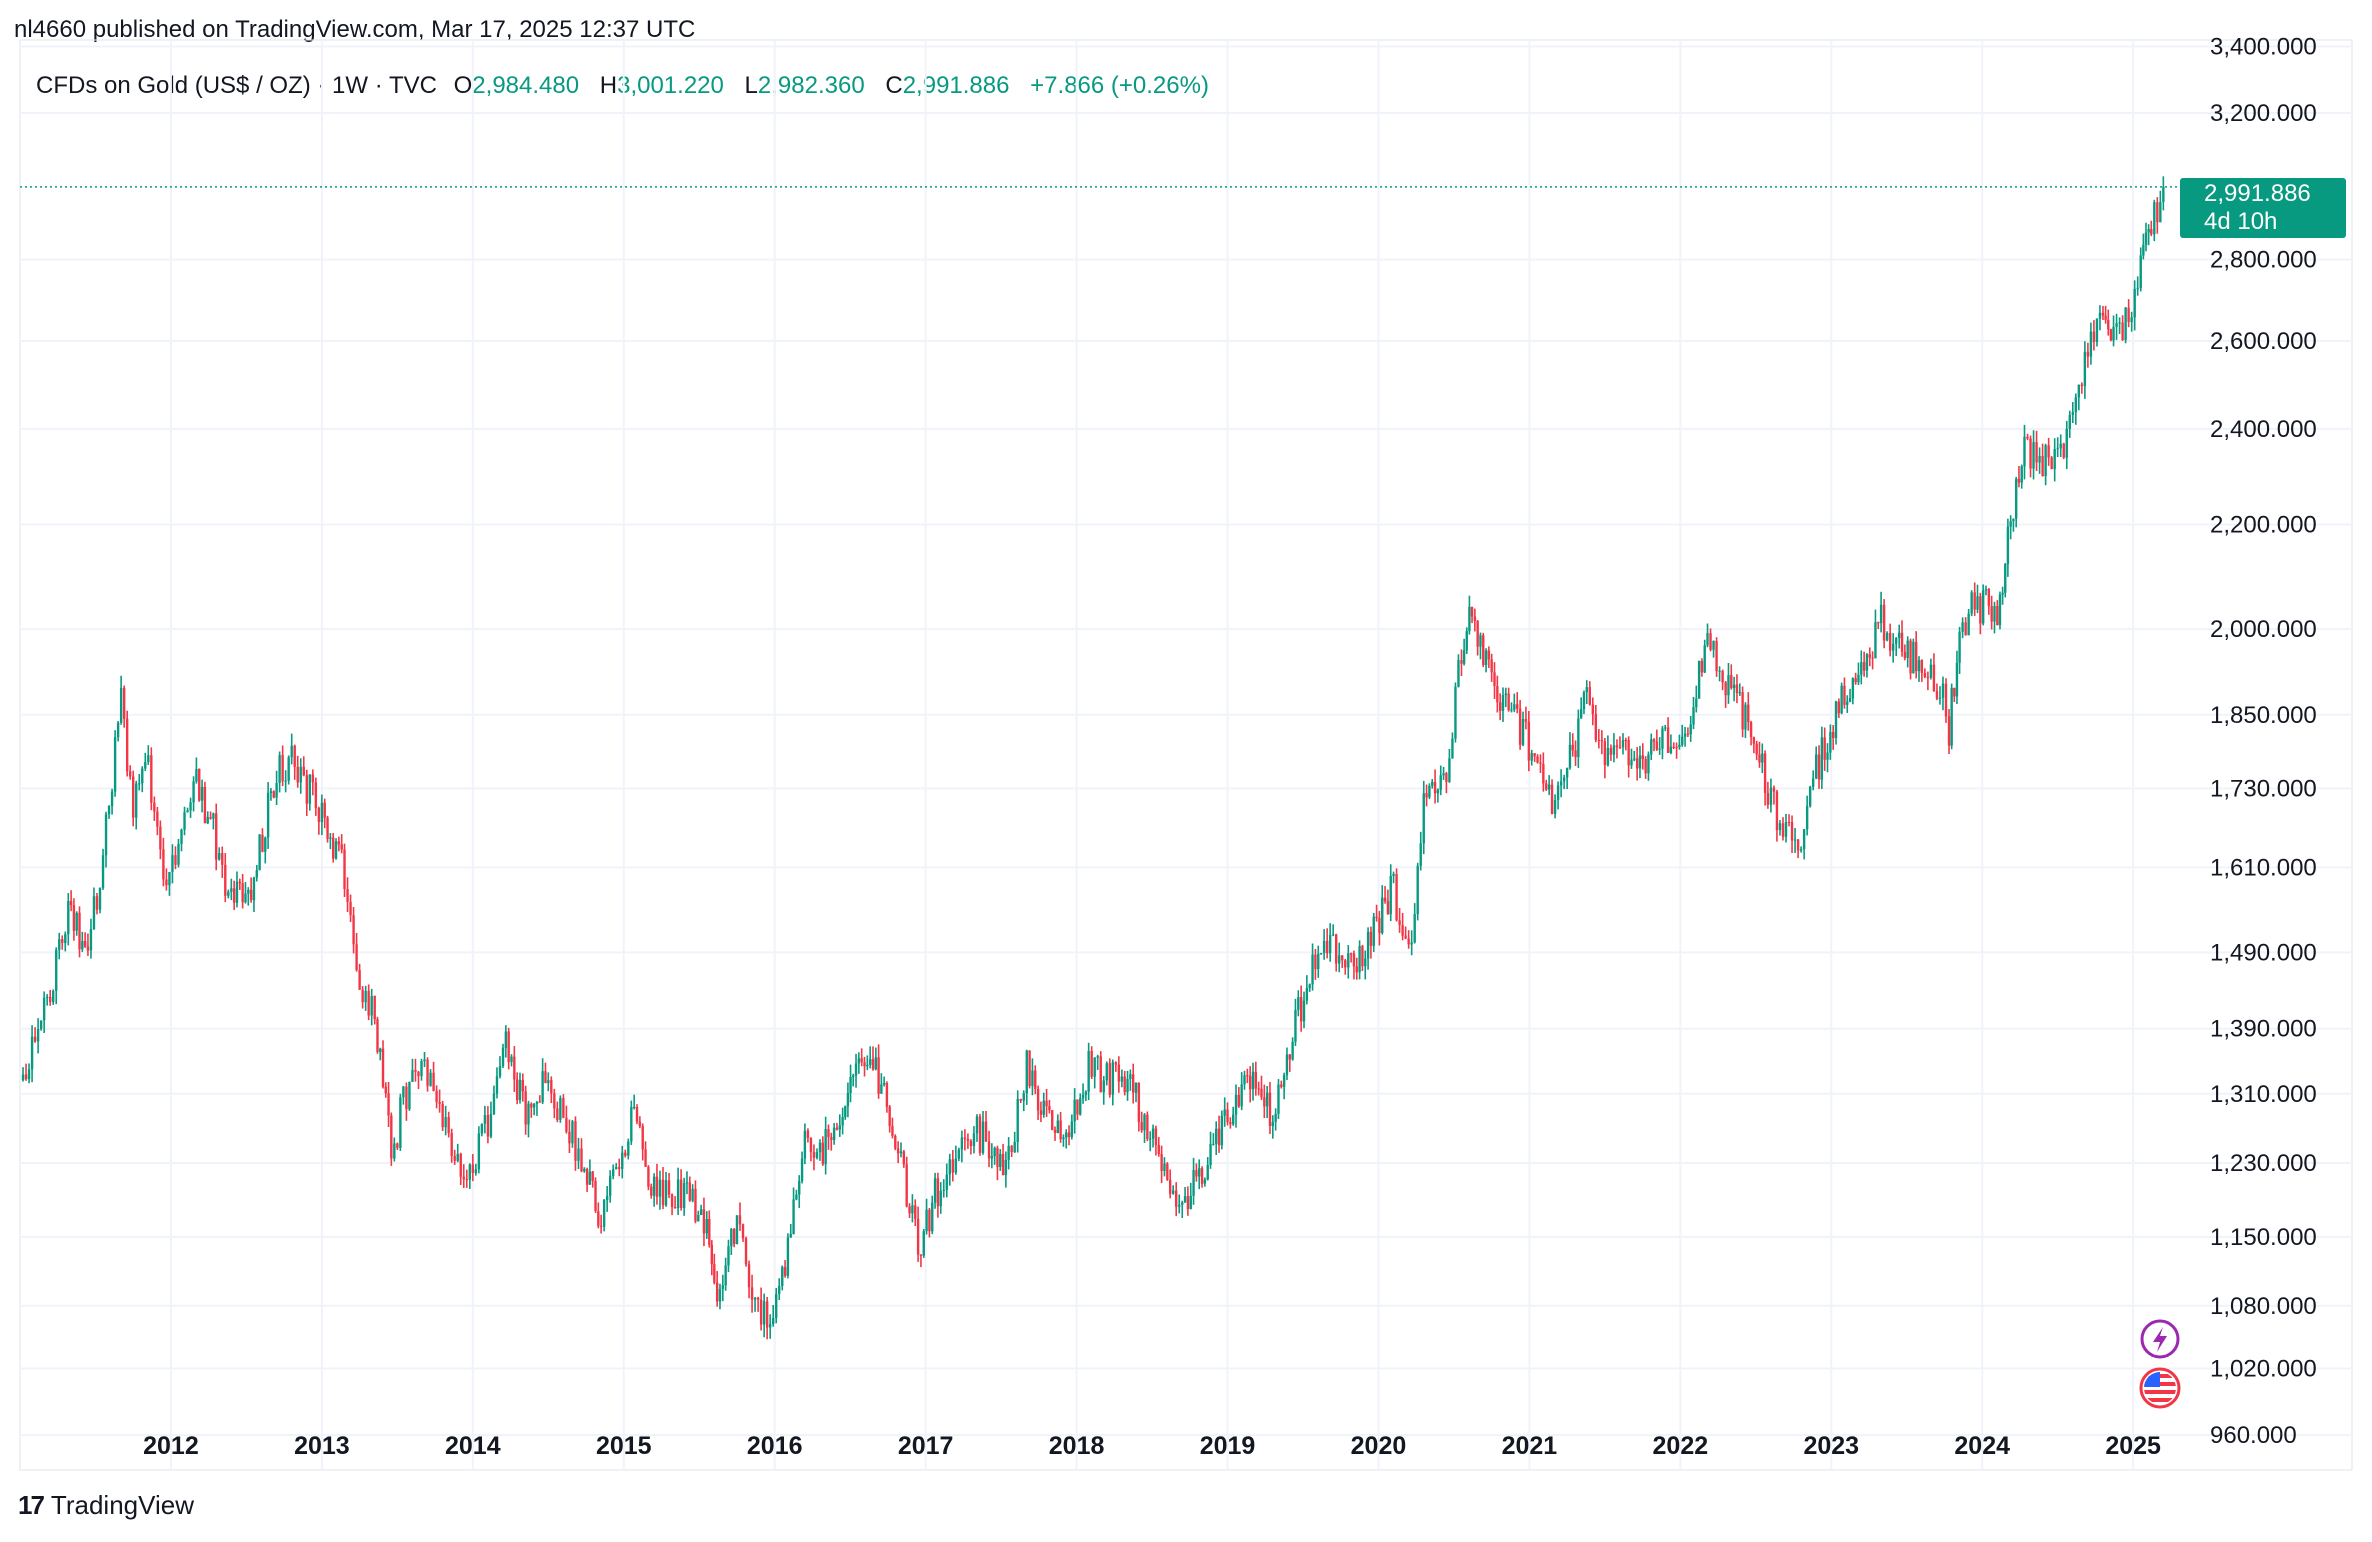 The height and width of the screenshot is (1542, 2372). I want to click on low-label: L, so click(751, 85).